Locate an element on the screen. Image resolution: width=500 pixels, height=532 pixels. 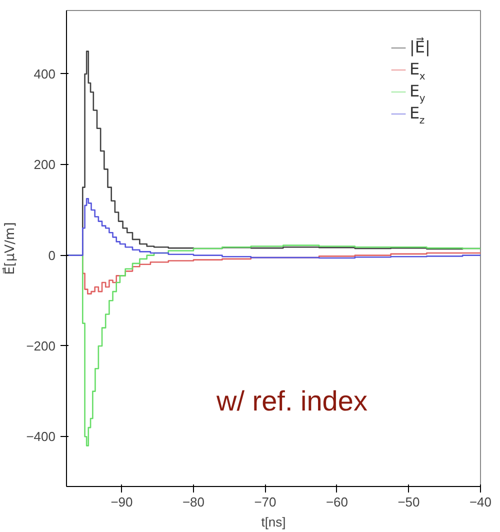
y-tick-label: 400 is located at coordinates (45, 74).